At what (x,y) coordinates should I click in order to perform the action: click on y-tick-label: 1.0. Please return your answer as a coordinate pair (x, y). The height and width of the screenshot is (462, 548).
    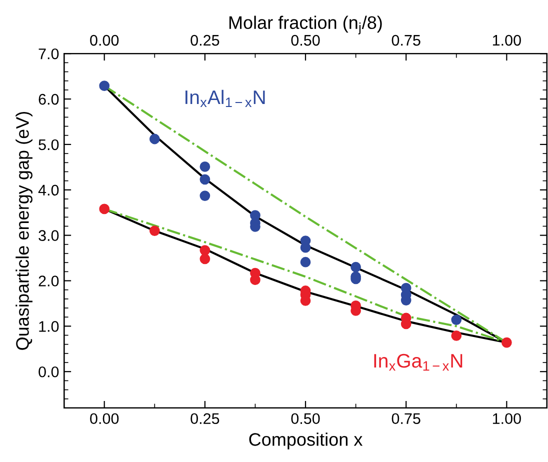
    Looking at the image, I should click on (49, 326).